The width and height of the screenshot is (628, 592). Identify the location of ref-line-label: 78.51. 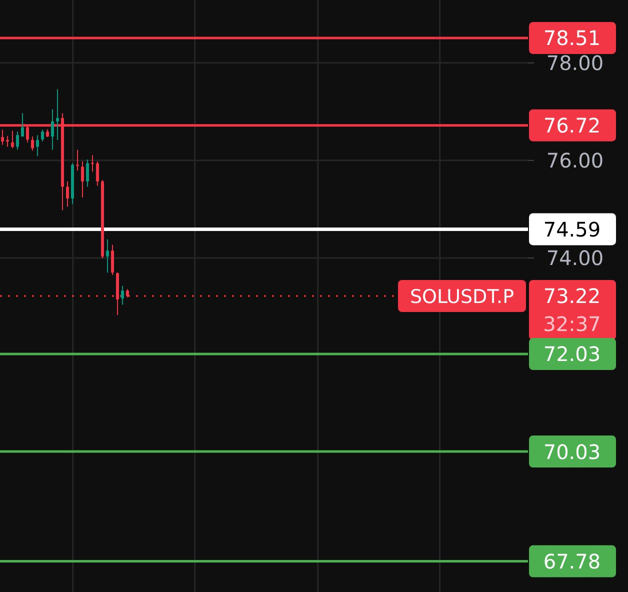
(572, 38).